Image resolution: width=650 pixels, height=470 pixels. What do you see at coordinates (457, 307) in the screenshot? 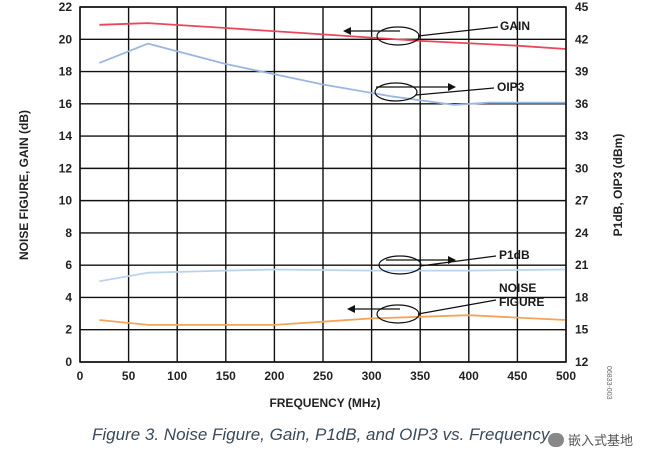
I see `nf-leader` at bounding box center [457, 307].